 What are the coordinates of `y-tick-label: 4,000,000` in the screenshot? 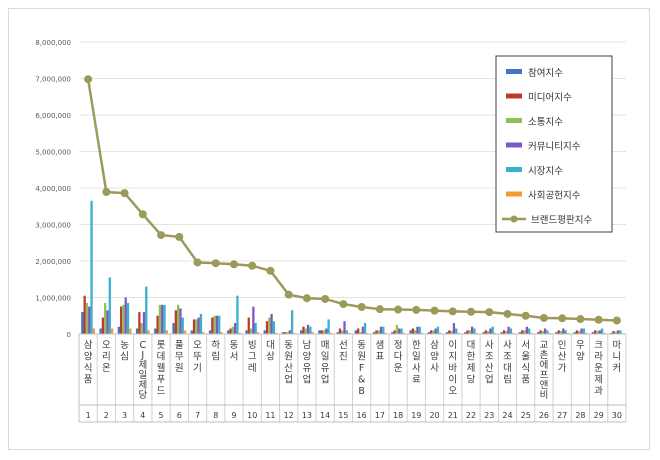 It's located at (53, 189).